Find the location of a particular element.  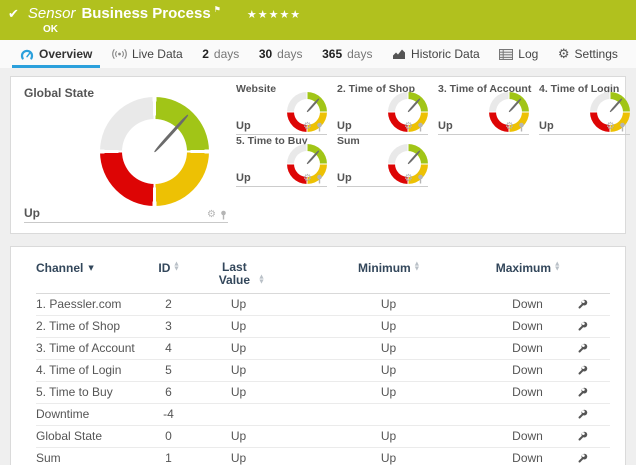

table-row: 3. Time of Account 4 Up Up Down is located at coordinates (323, 349).